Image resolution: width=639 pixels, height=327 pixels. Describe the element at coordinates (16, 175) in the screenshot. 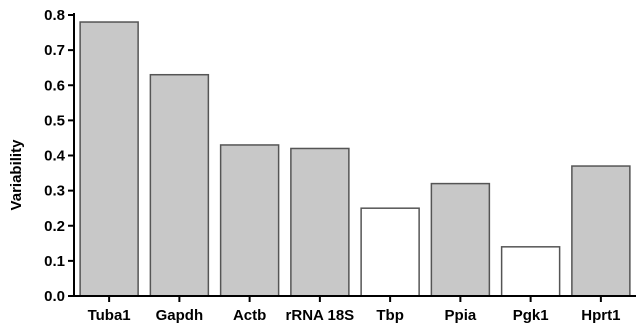

I see `y-axis-title: Variability` at that location.